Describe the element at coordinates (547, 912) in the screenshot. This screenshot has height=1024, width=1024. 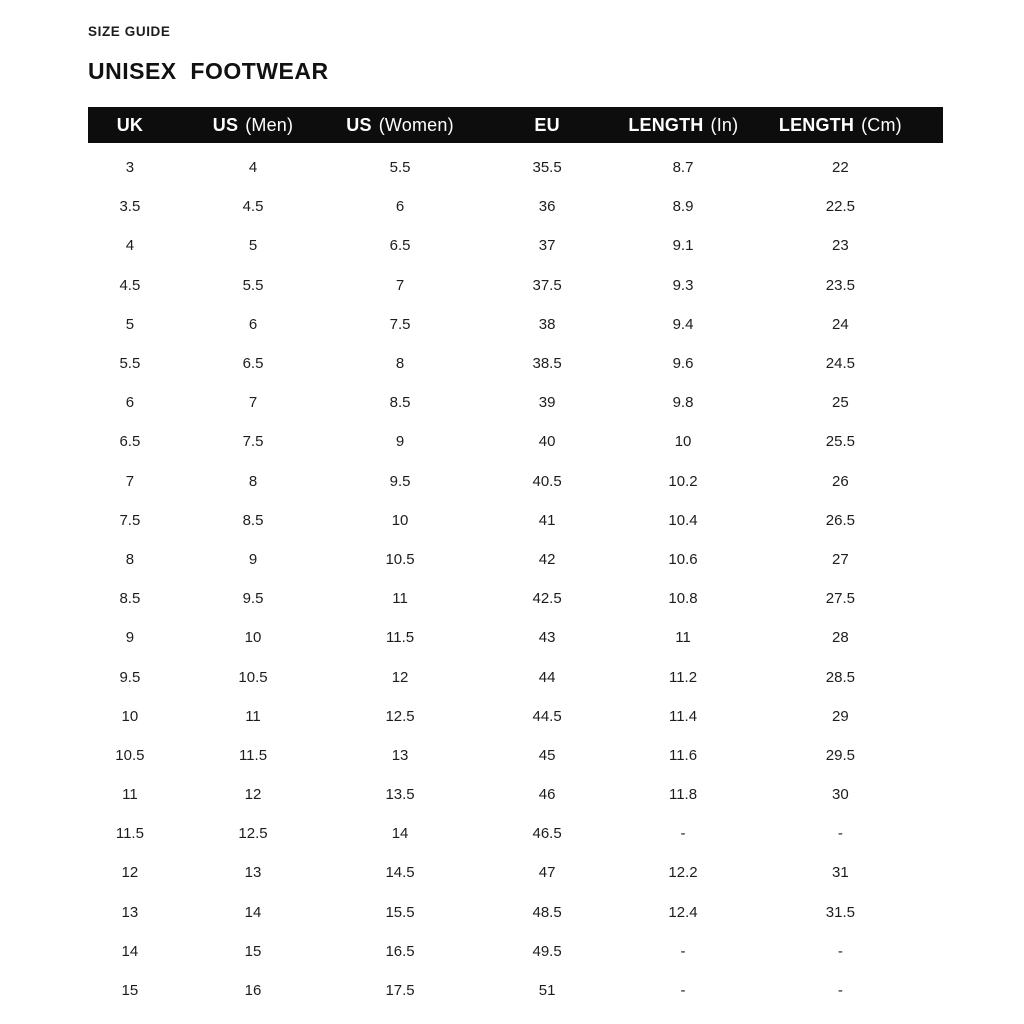
I see `size-cell: 48.5` at that location.